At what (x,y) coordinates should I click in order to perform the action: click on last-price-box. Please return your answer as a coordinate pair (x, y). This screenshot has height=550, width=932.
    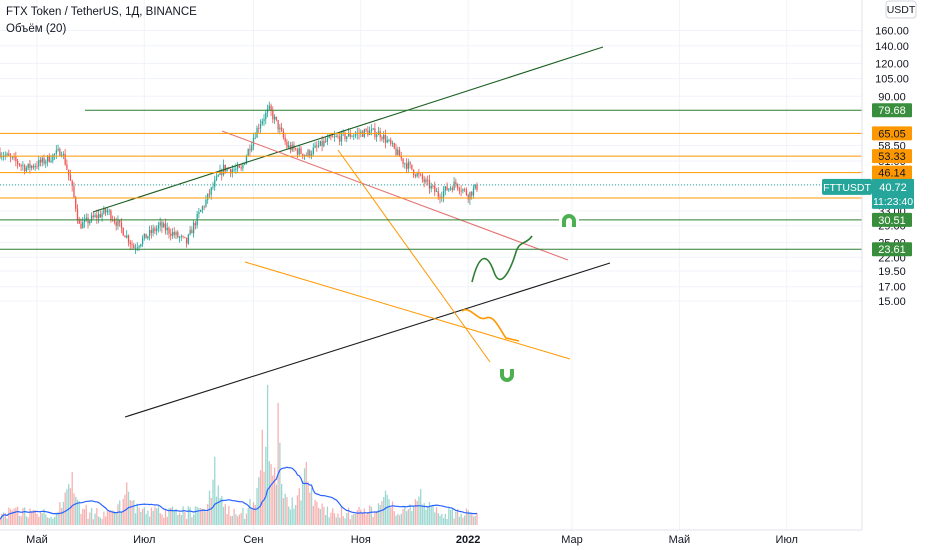
    Looking at the image, I should click on (893, 193).